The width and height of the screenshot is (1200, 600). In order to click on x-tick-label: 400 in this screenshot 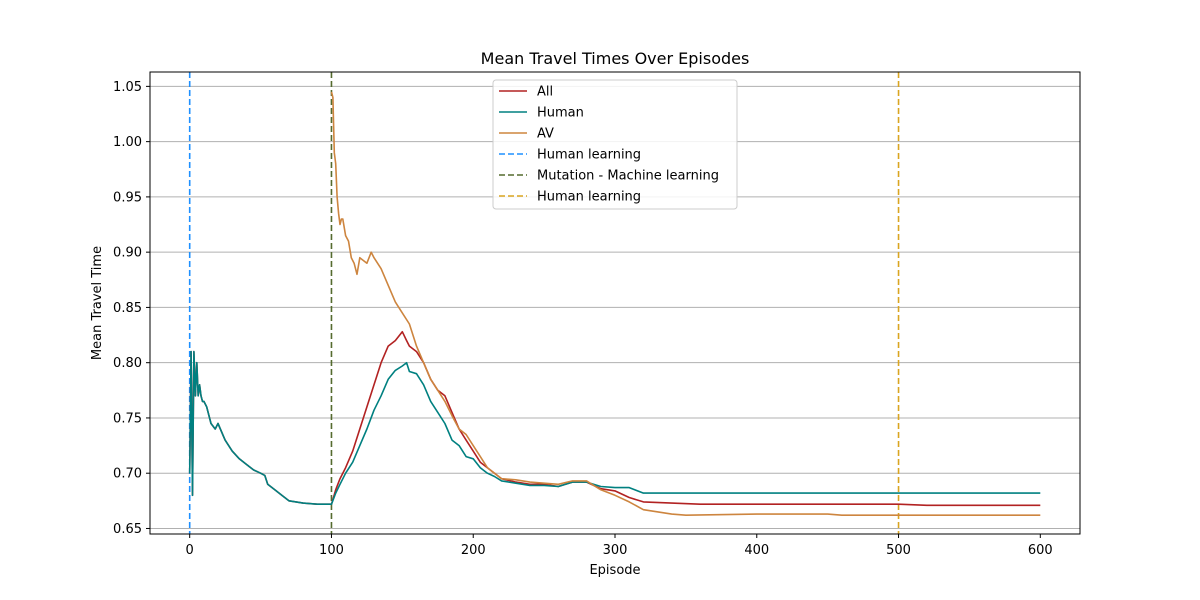, I will do `click(756, 550)`.